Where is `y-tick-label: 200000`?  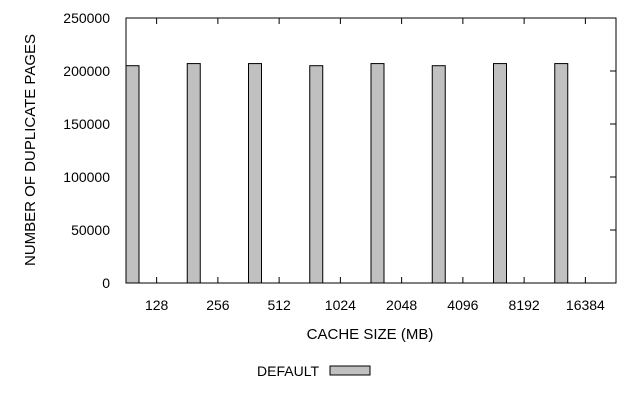
y-tick-label: 200000 is located at coordinates (86, 71).